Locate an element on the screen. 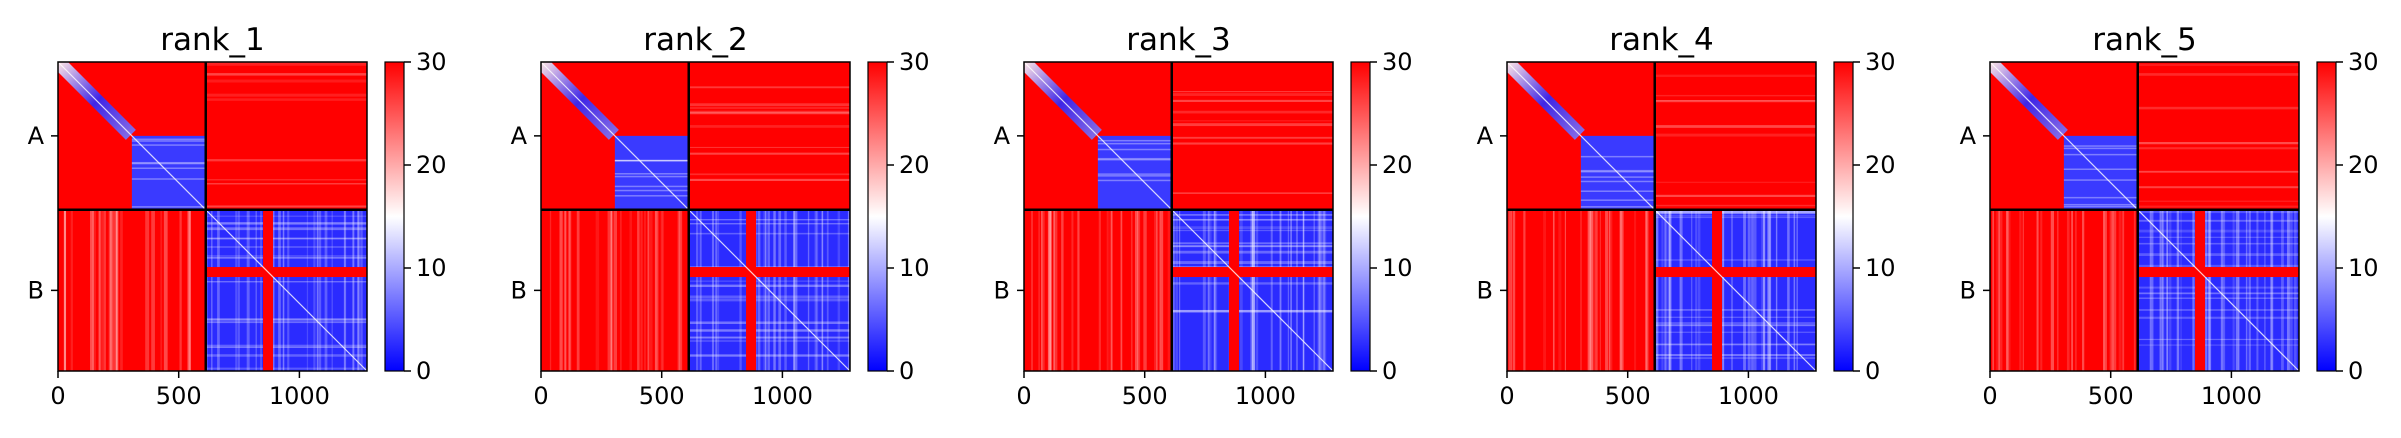  x-tick-label: 1000 is located at coordinates (782, 396).